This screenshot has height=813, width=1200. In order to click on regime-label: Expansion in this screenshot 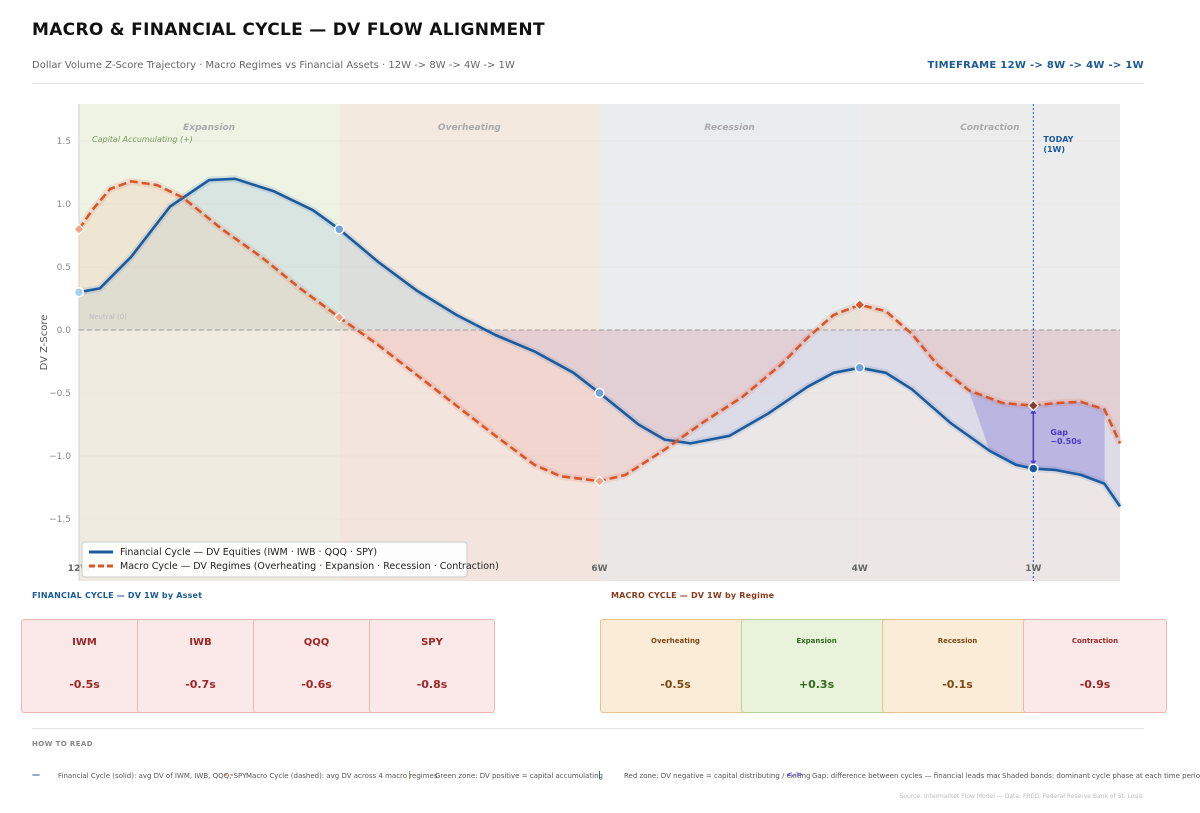, I will do `click(209, 128)`.